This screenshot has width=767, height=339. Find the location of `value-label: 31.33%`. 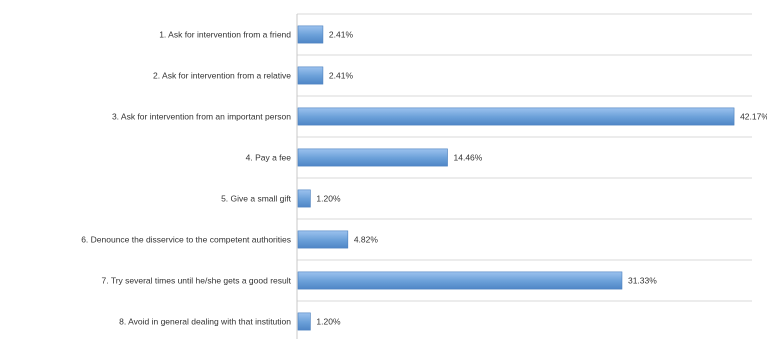

value-label: 31.33% is located at coordinates (642, 281).